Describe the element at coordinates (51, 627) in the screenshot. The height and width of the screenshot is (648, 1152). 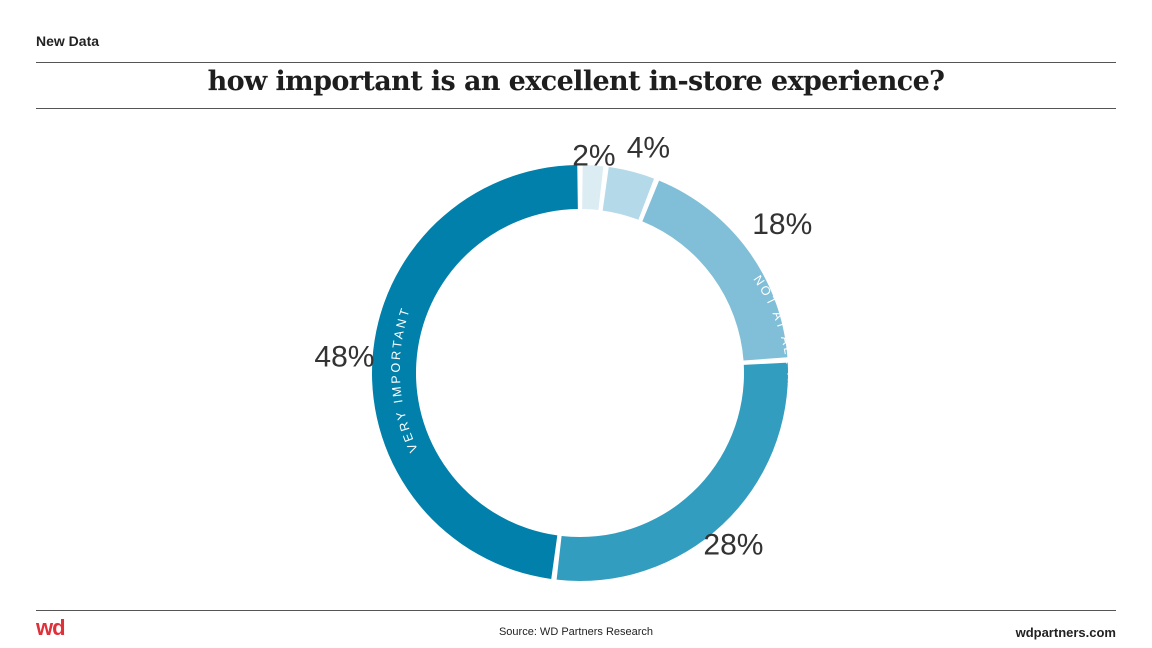
I see `wd-logo: wd` at that location.